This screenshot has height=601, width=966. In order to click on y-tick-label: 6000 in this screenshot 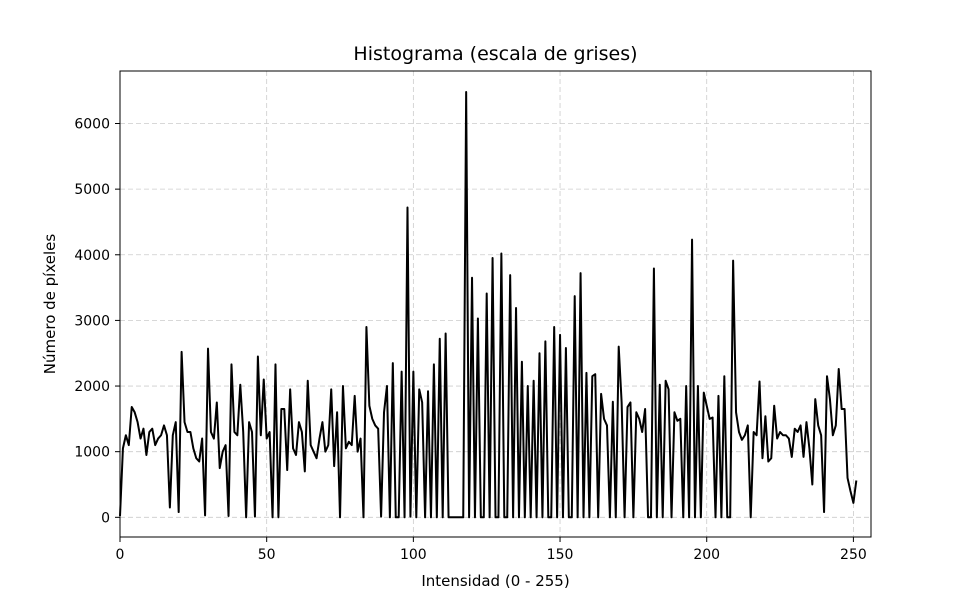, I will do `click(92, 125)`.